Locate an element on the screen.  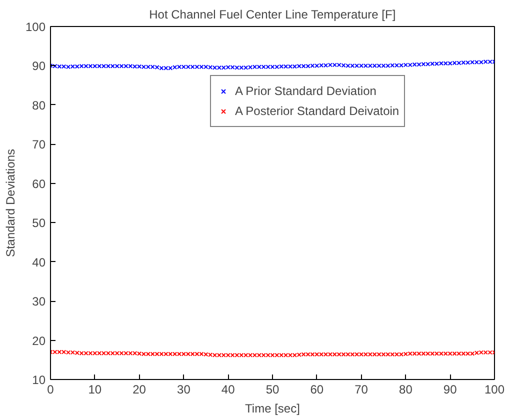
x-axis-title: Time [sec] is located at coordinates (272, 409).